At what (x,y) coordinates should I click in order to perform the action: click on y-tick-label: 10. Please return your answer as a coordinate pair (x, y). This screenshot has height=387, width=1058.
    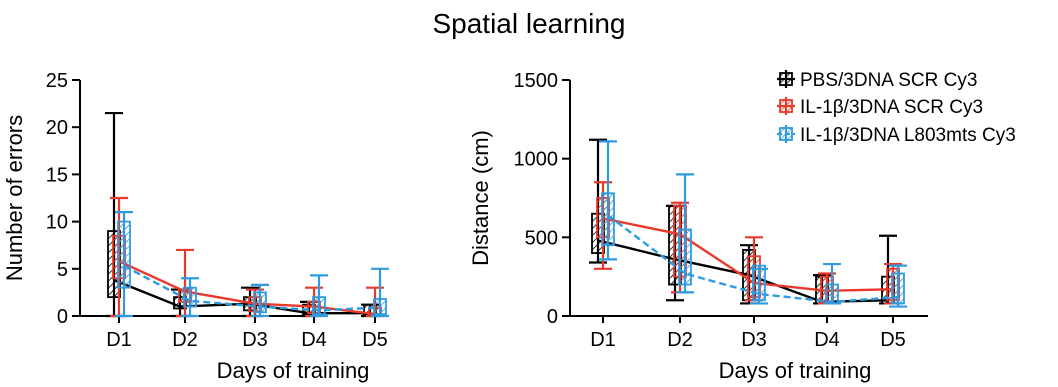
    Looking at the image, I should click on (57, 223).